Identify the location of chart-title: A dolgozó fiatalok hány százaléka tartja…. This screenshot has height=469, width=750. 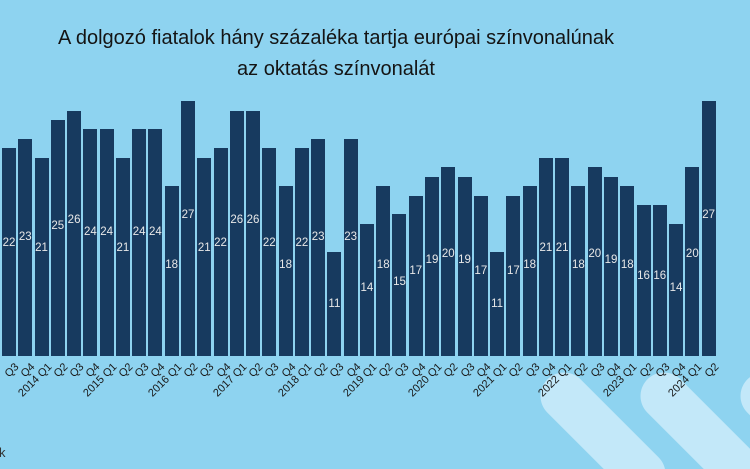
(336, 54).